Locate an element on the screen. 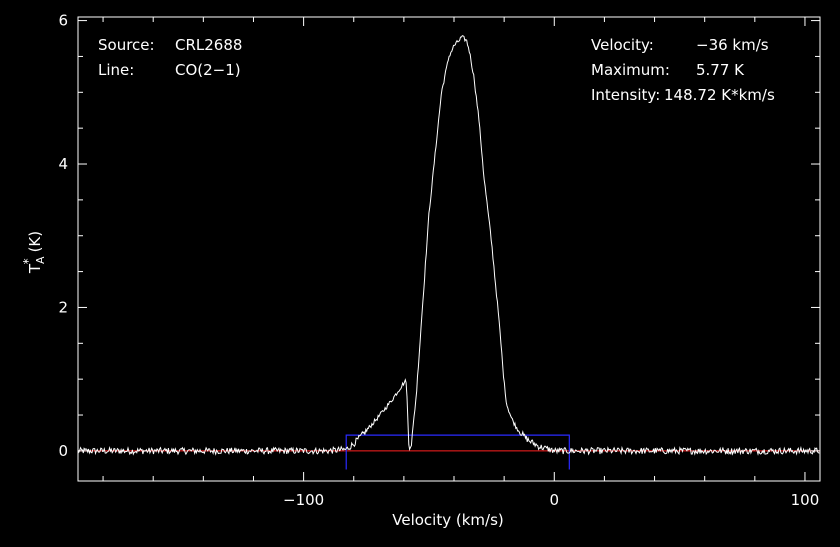 This screenshot has height=547, width=840. info-right-key: Intensity: is located at coordinates (625, 95).